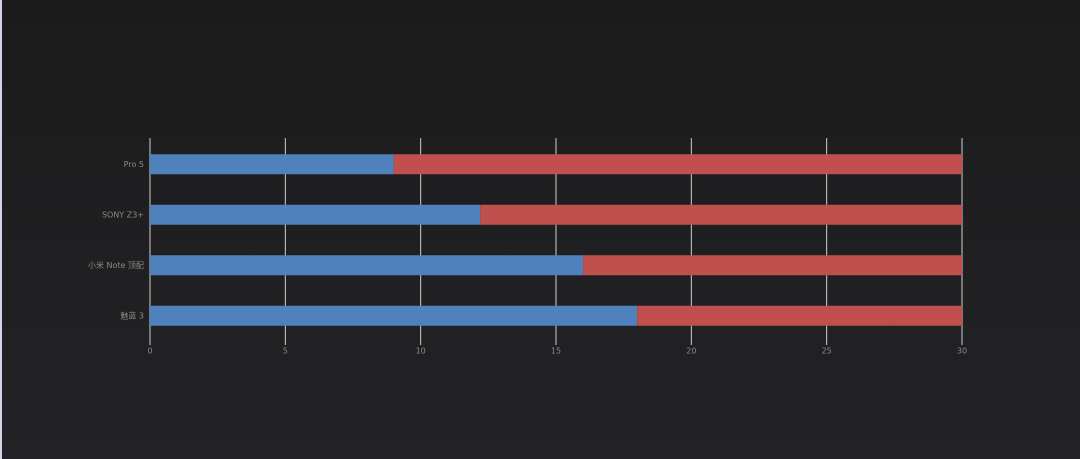 Image resolution: width=1080 pixels, height=459 pixels. Describe the element at coordinates (691, 351) in the screenshot. I see `x-tick-label: 20` at that location.